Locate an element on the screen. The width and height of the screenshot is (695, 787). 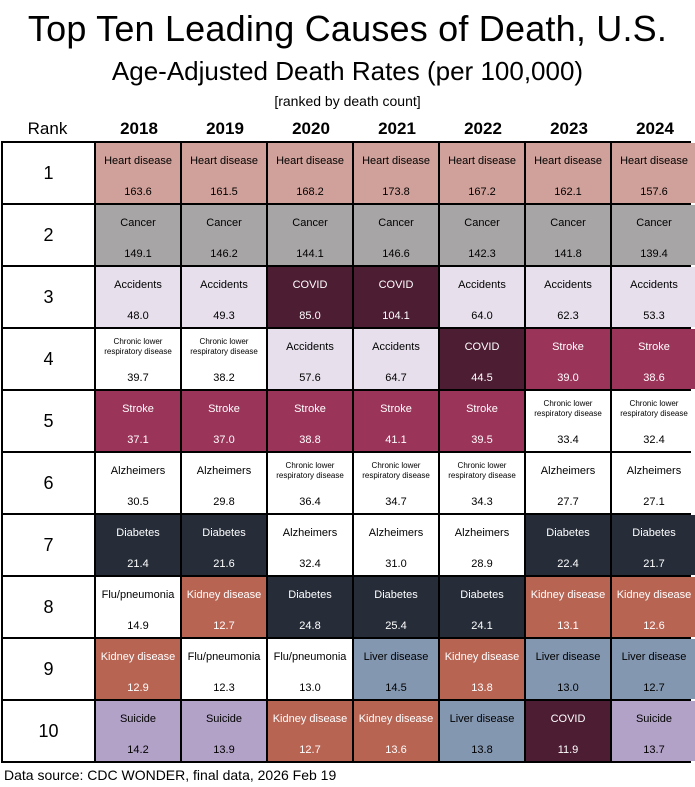
rate-value: 157.6 is located at coordinates (654, 192).